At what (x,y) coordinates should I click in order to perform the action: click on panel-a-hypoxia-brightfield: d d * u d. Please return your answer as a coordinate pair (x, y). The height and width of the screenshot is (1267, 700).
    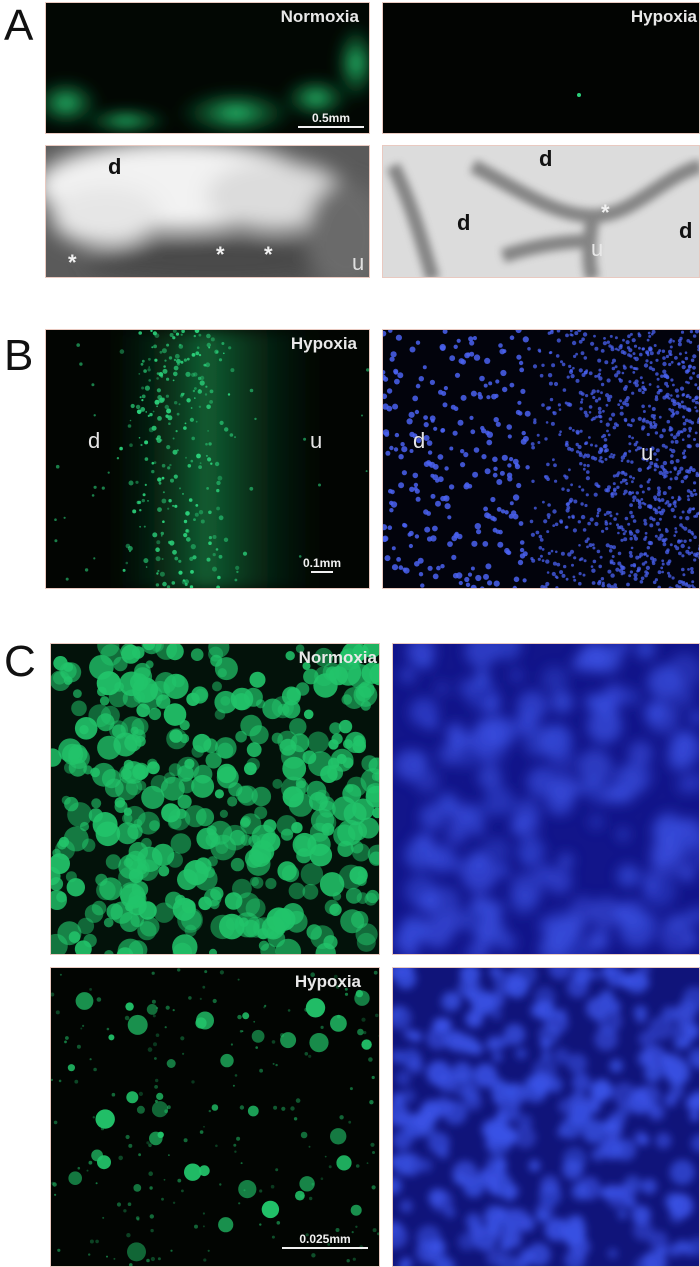
    Looking at the image, I should click on (541, 211).